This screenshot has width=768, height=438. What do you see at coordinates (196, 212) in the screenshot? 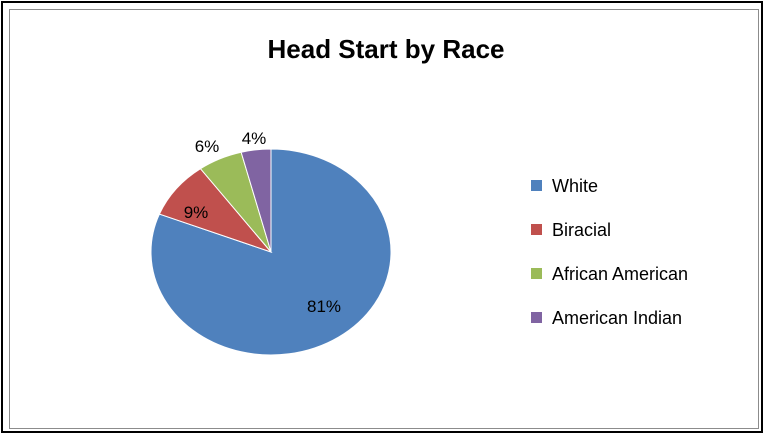
I see `data-label-biracial: 9%` at bounding box center [196, 212].